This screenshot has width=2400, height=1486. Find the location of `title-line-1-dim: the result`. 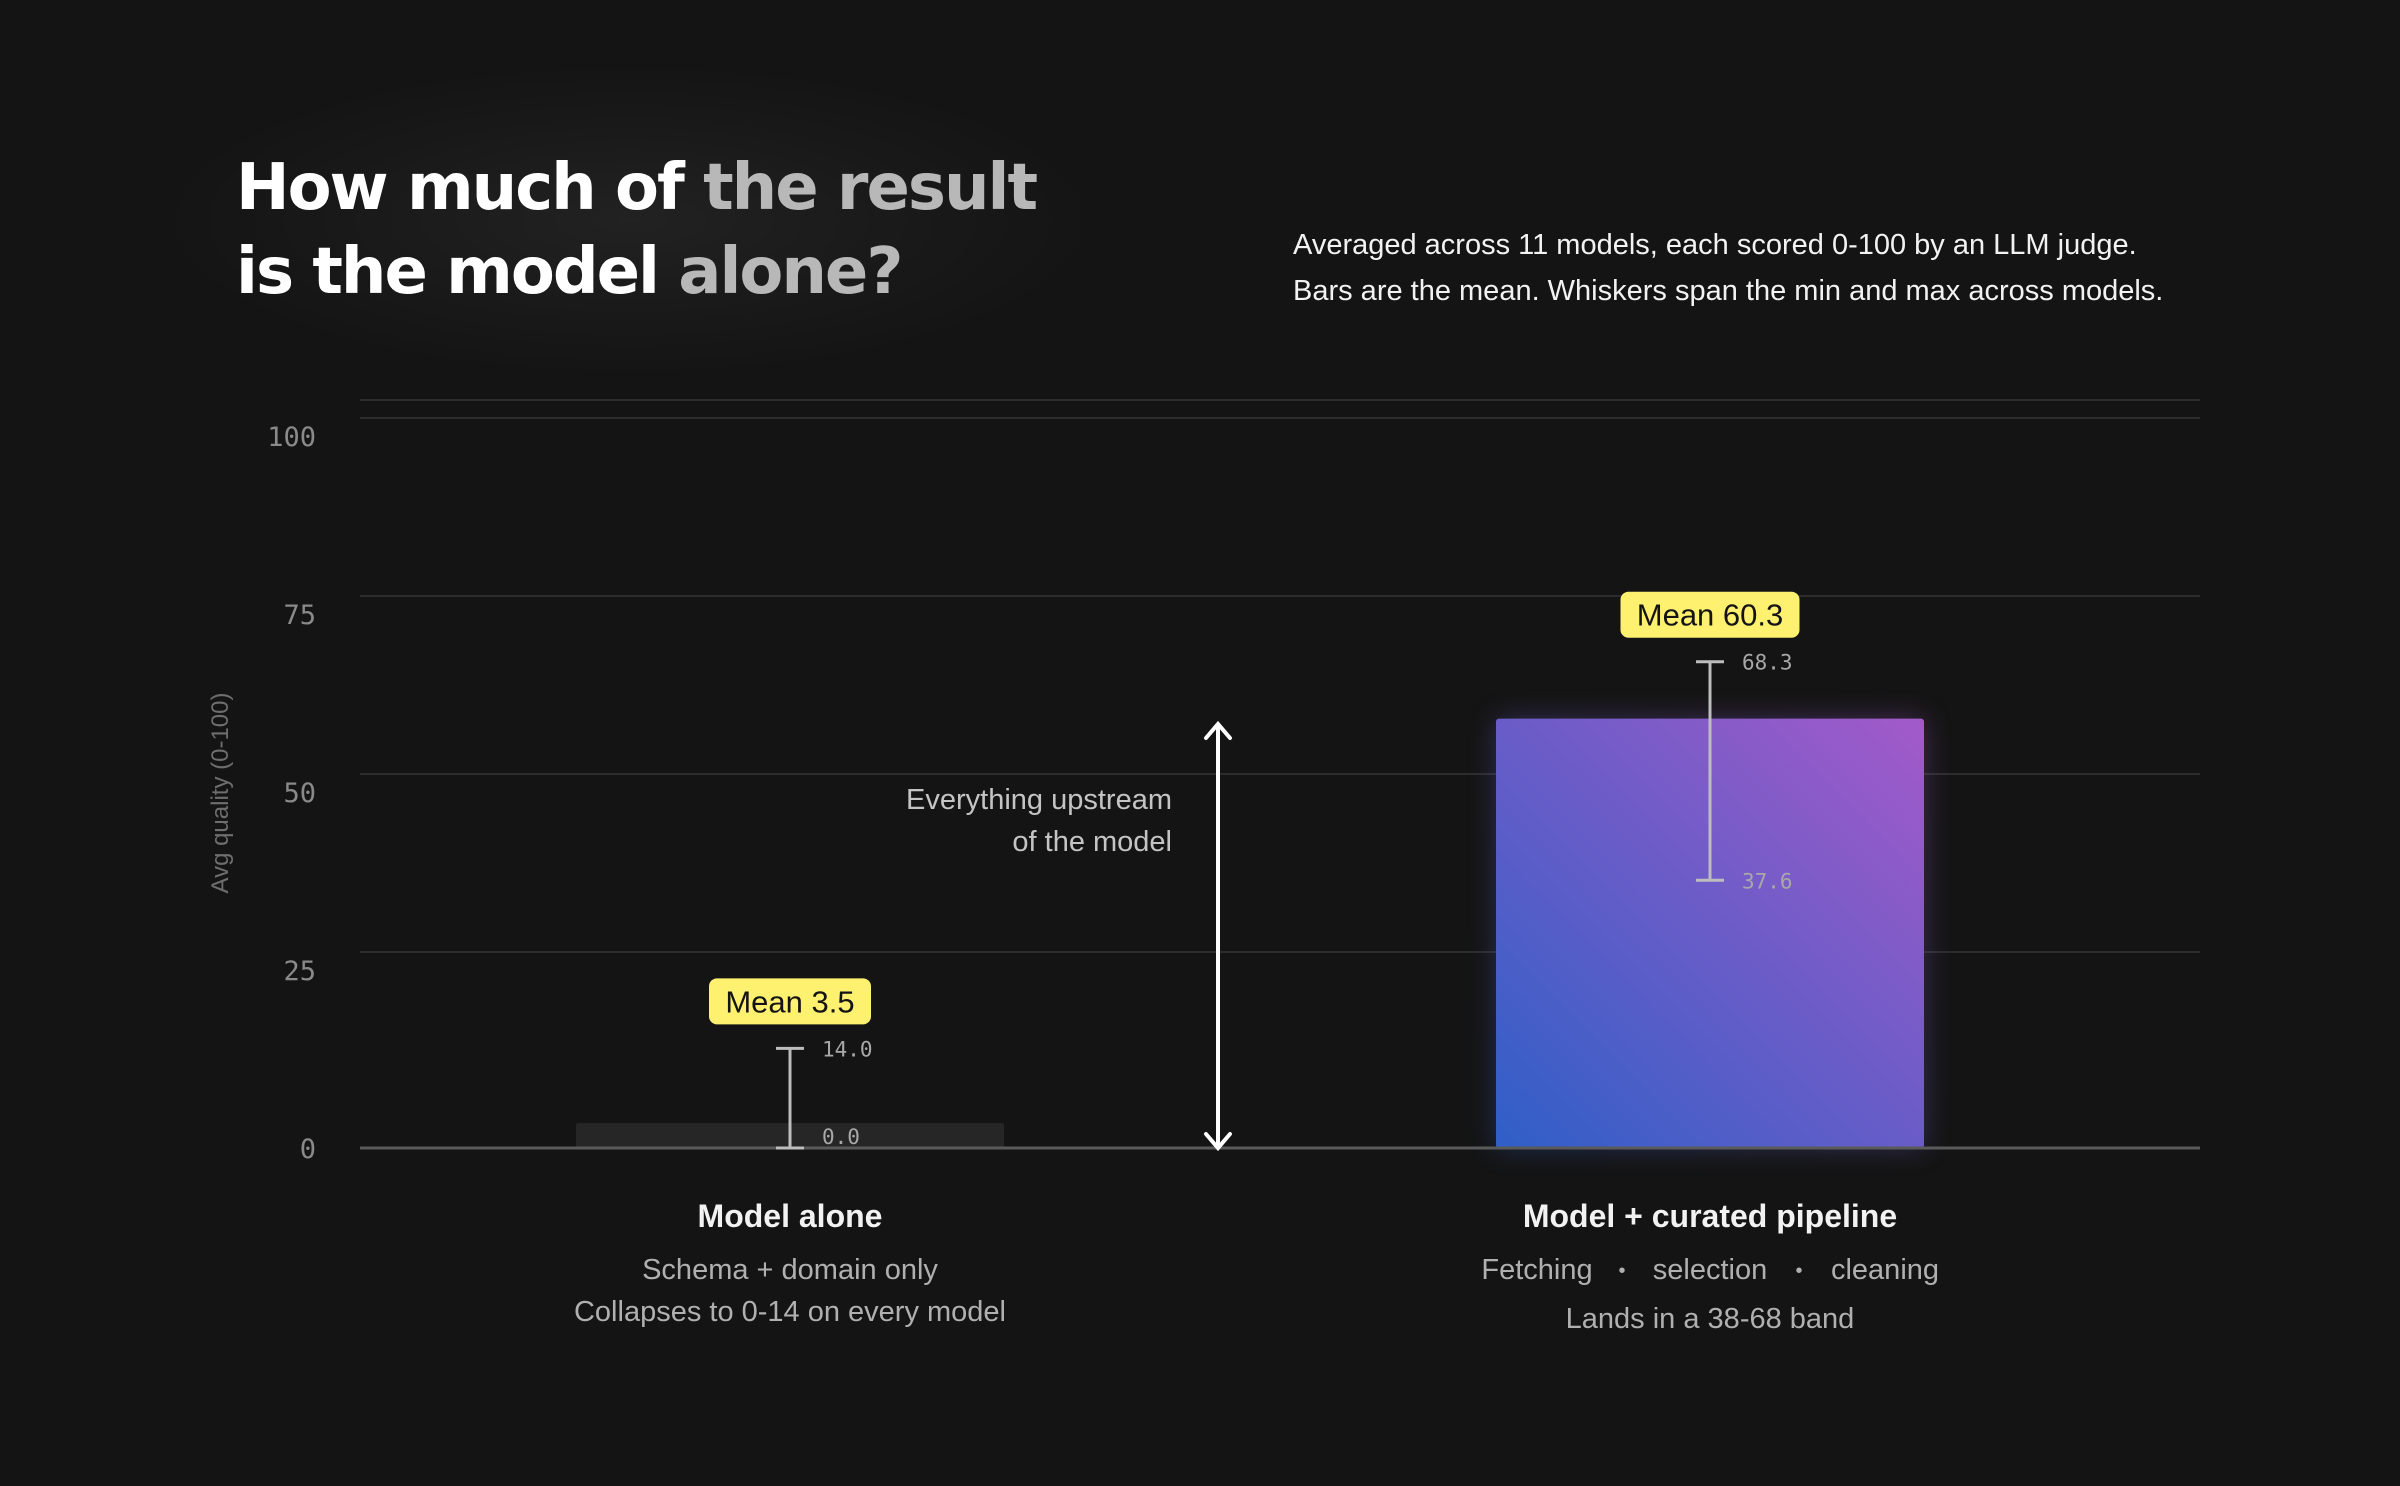

title-line-1-dim: the result is located at coordinates (860, 188).